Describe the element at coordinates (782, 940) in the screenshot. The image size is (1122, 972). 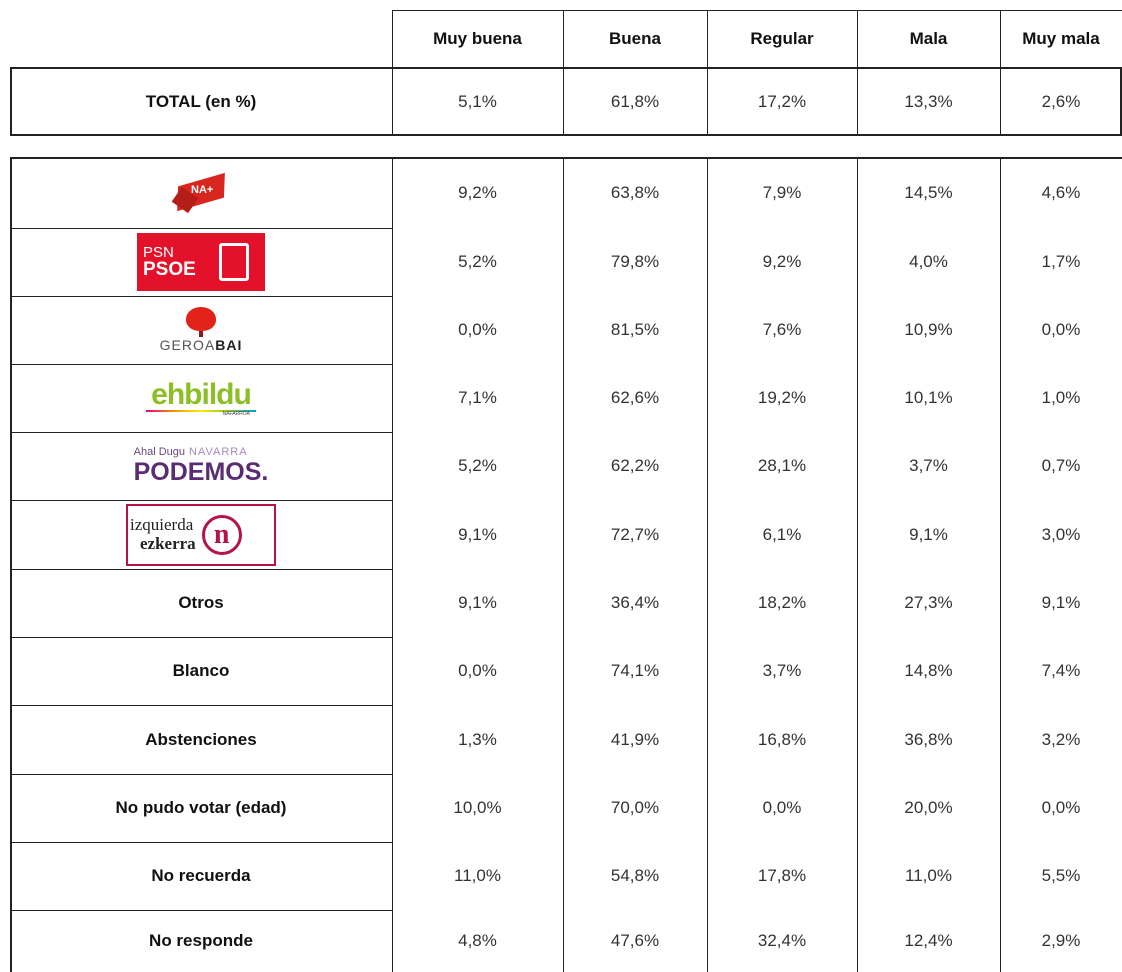
I see `cell-value: 32,4%` at that location.